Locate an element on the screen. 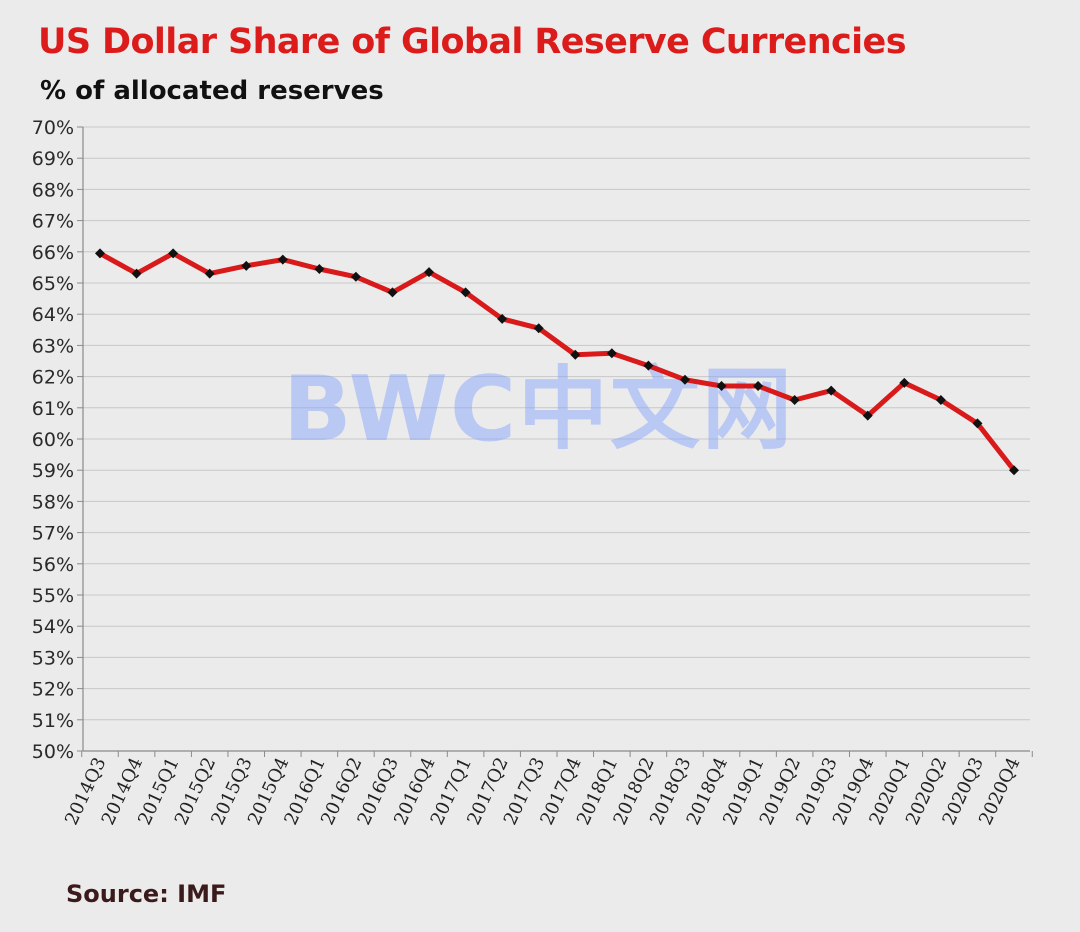 The width and height of the screenshot is (1080, 932). y-tick-label: 61% is located at coordinates (53, 409).